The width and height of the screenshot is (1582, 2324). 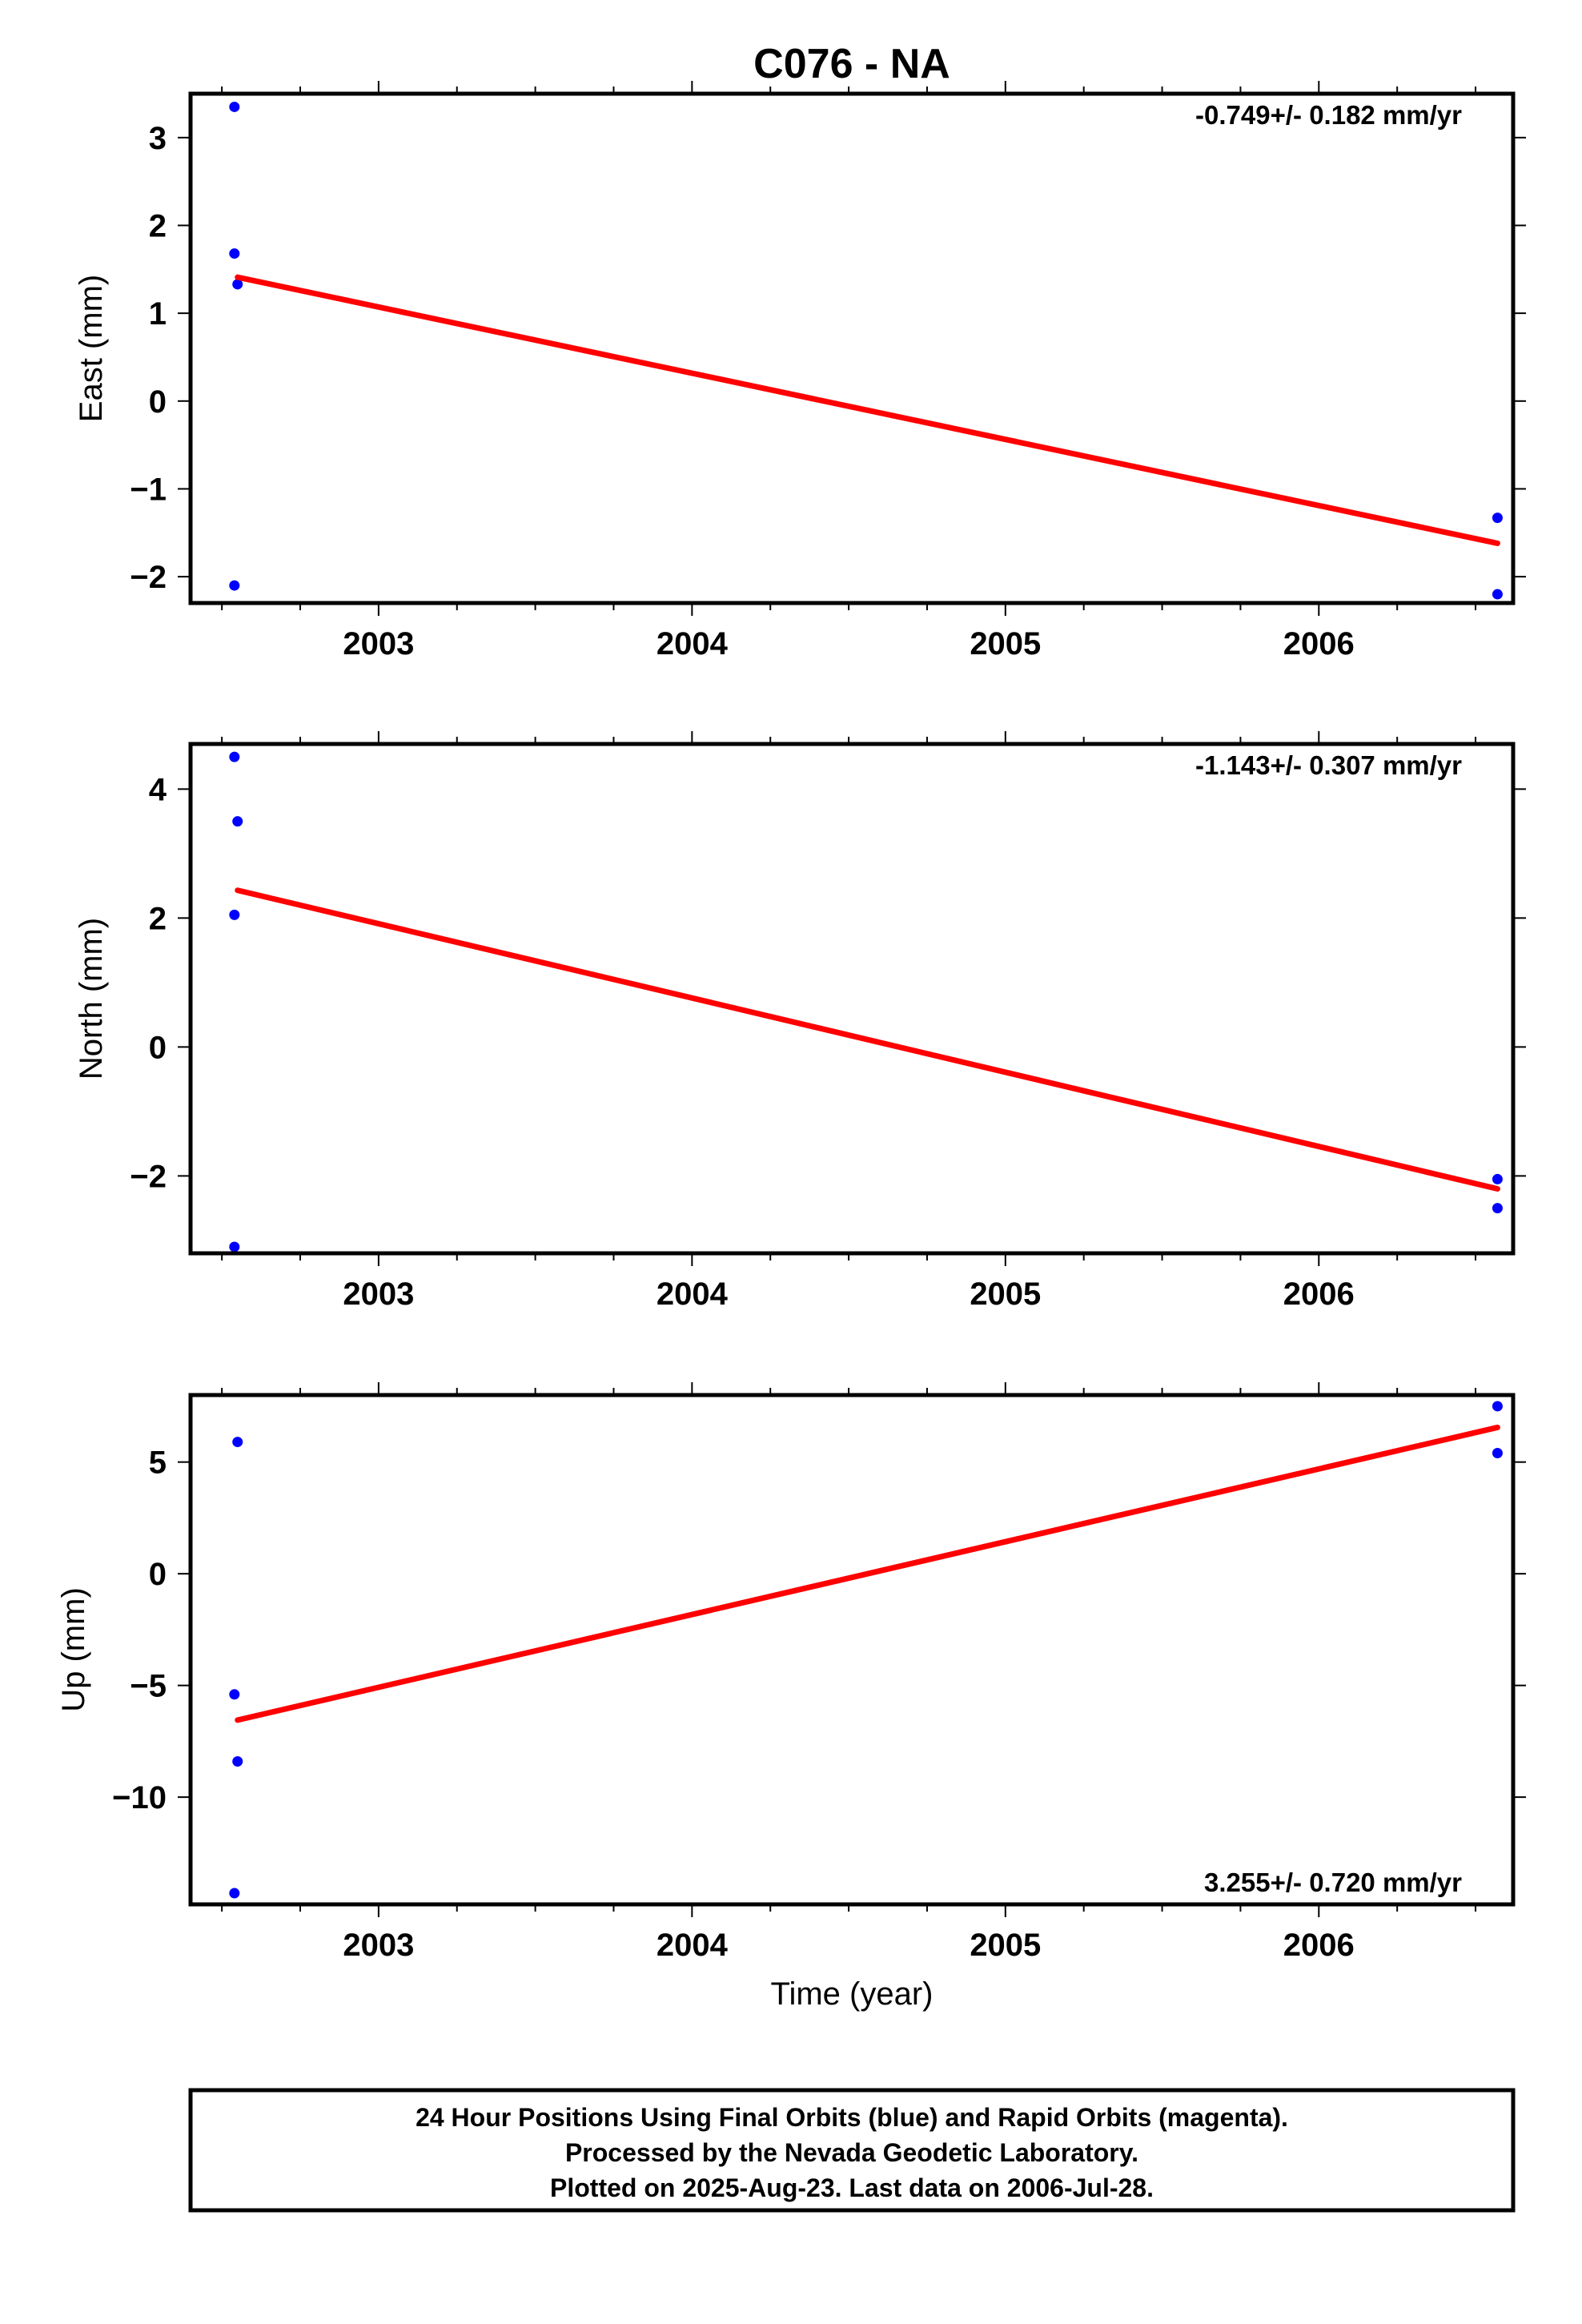 What do you see at coordinates (139, 1797) in the screenshot?
I see `up-y-tick-label: −10` at bounding box center [139, 1797].